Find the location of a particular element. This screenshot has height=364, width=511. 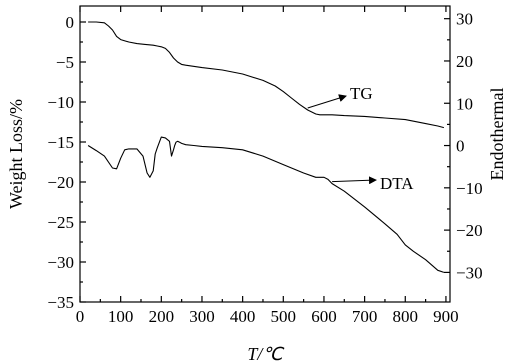

right-y-axis-ticks: 30 20 10 0 −10 −20 −30 is located at coordinates (463, 146).